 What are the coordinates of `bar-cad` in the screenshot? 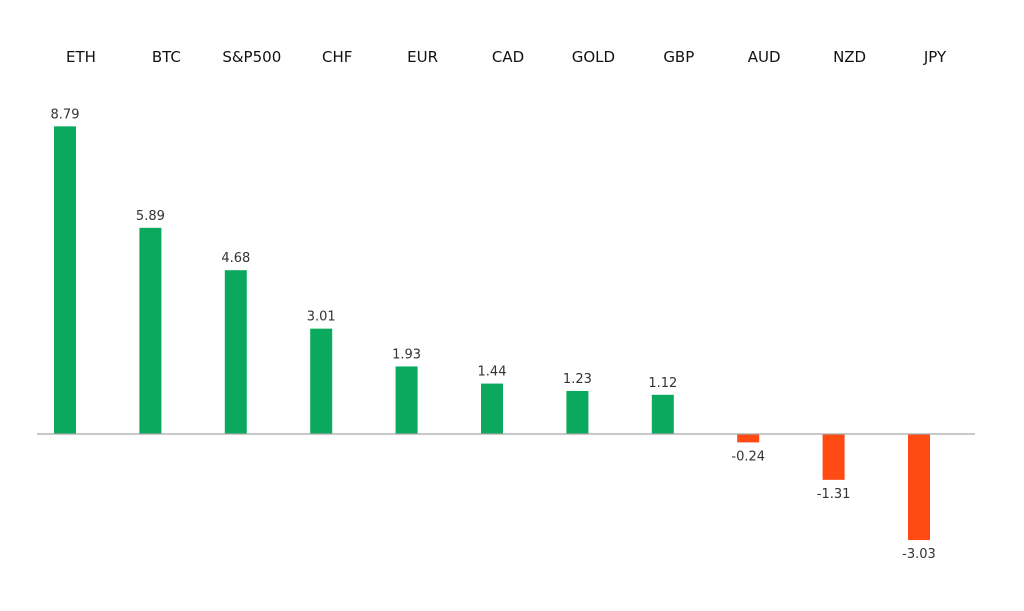 It's located at (492, 408).